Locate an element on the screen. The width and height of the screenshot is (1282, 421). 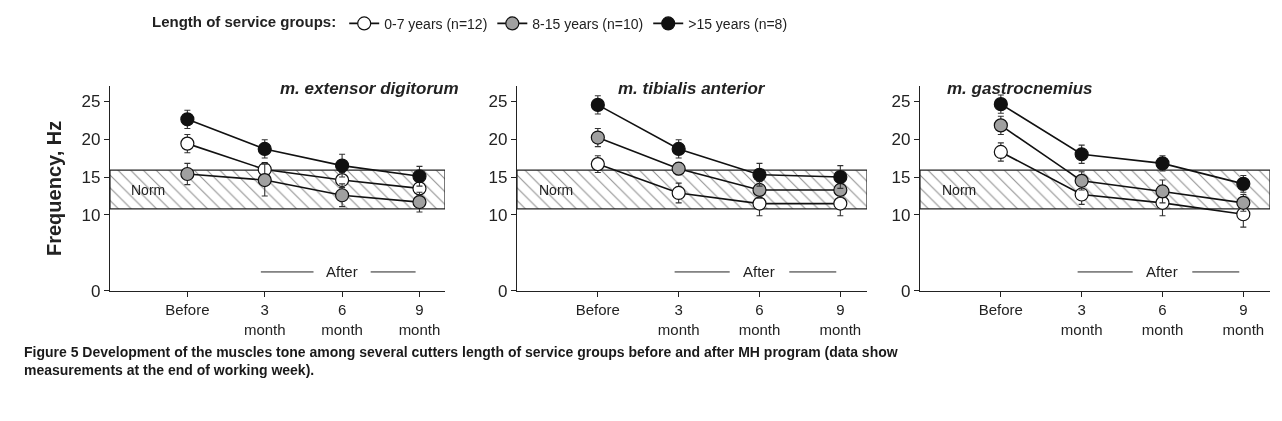
y-axis-title: Frequency, Hz is located at coordinates (53, 188).